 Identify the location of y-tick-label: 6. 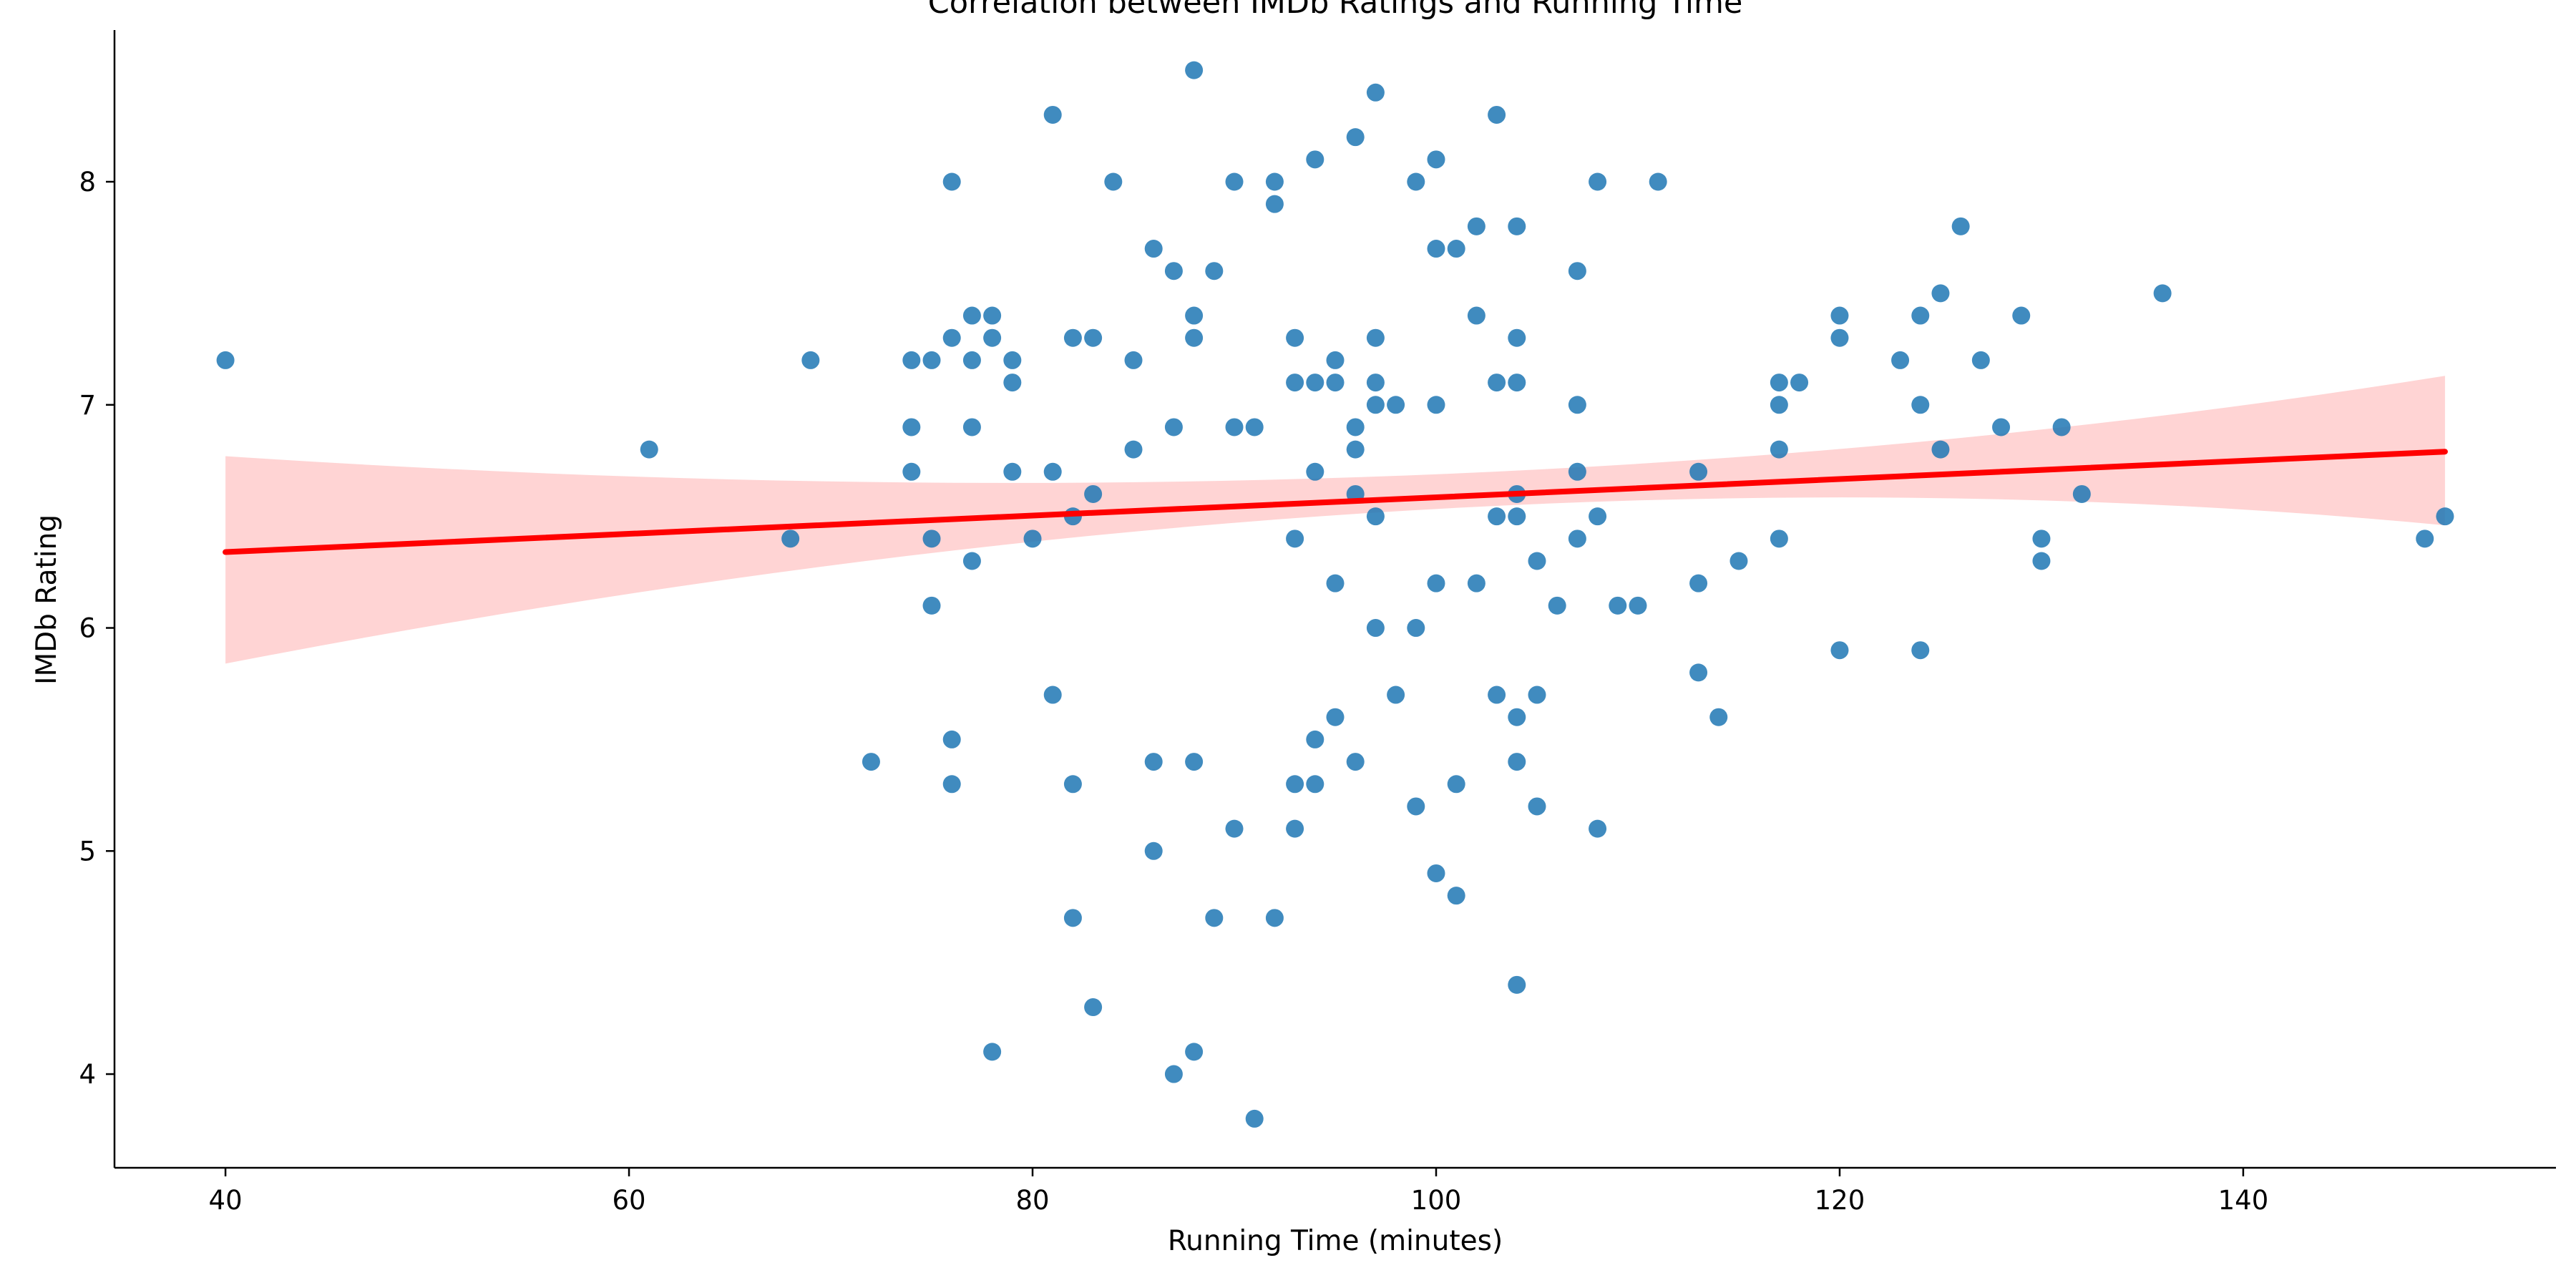
(87, 628).